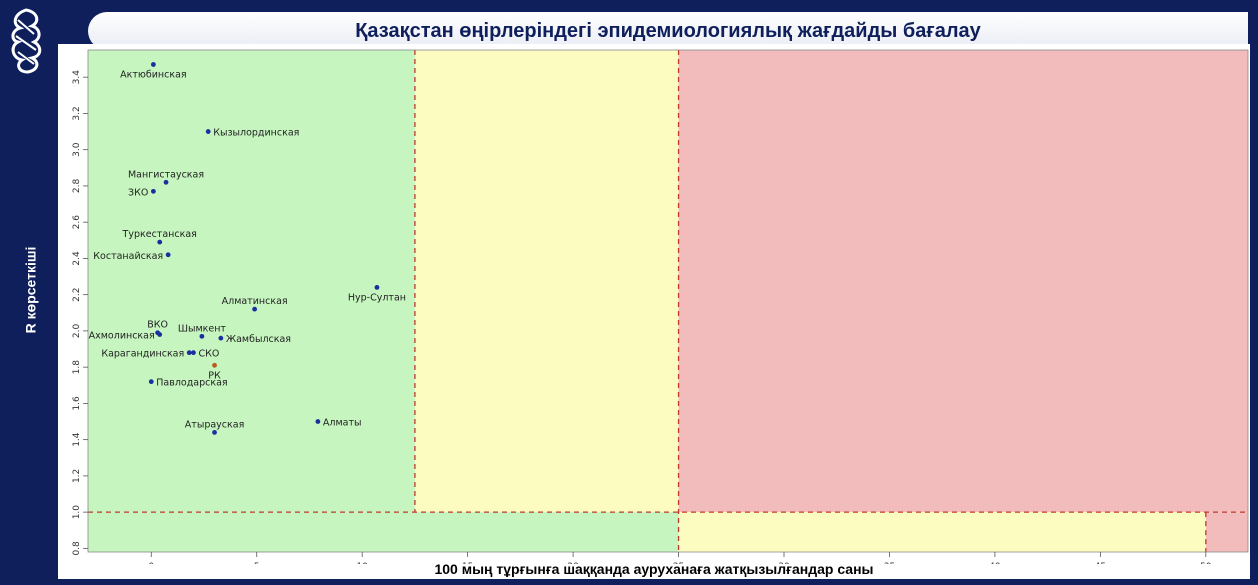 The height and width of the screenshot is (585, 1258). What do you see at coordinates (77, 77) in the screenshot?
I see `y-tick-label: 3.4` at bounding box center [77, 77].